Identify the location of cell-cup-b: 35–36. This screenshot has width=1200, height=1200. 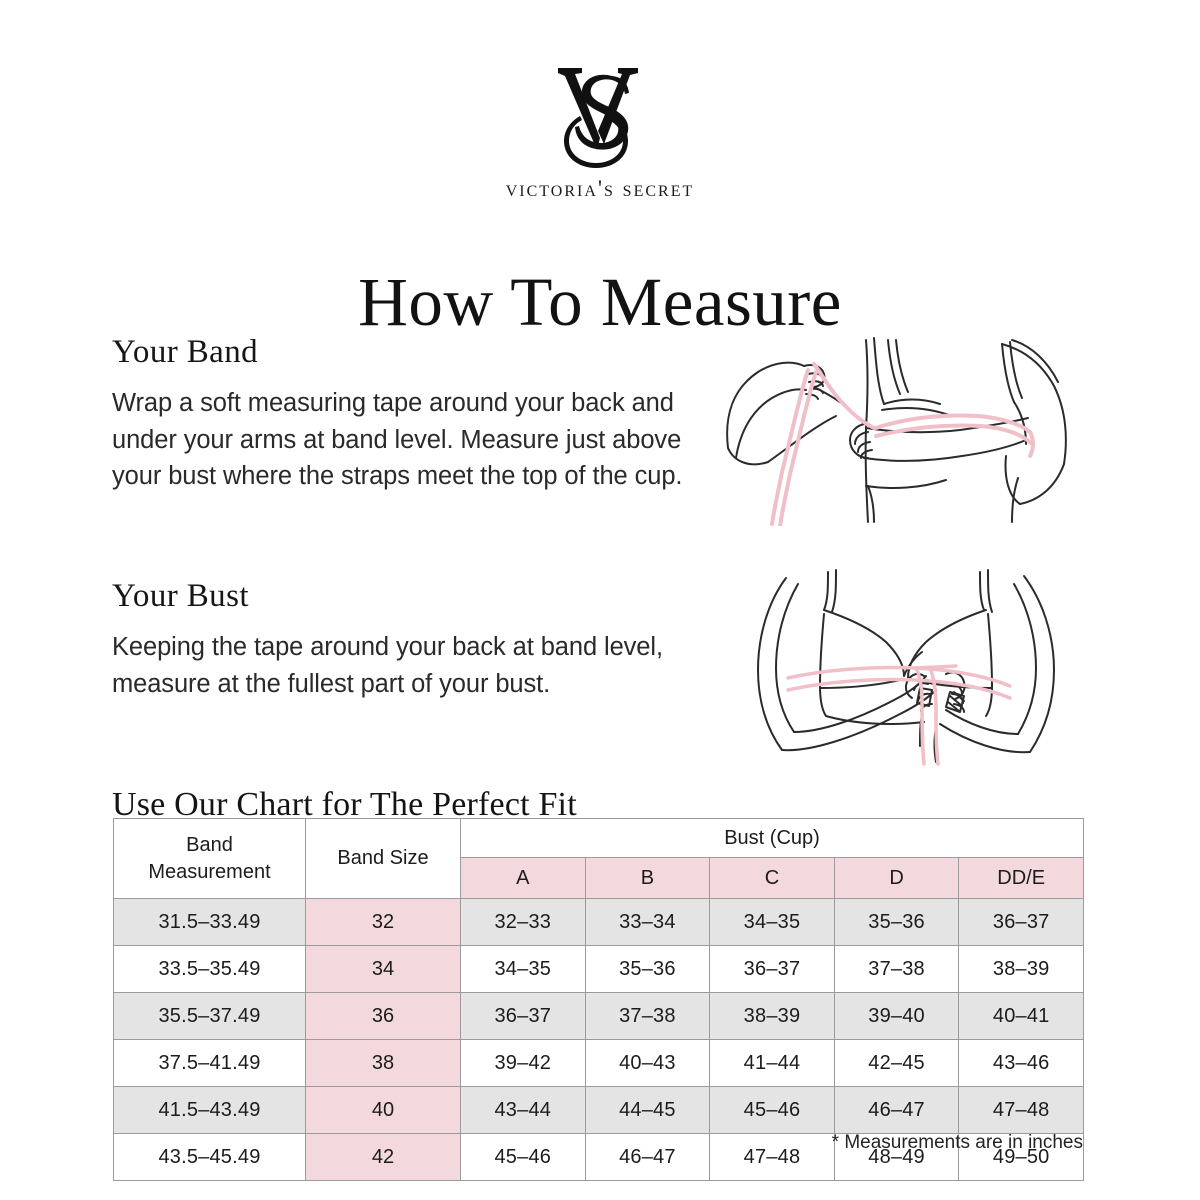
(647, 969).